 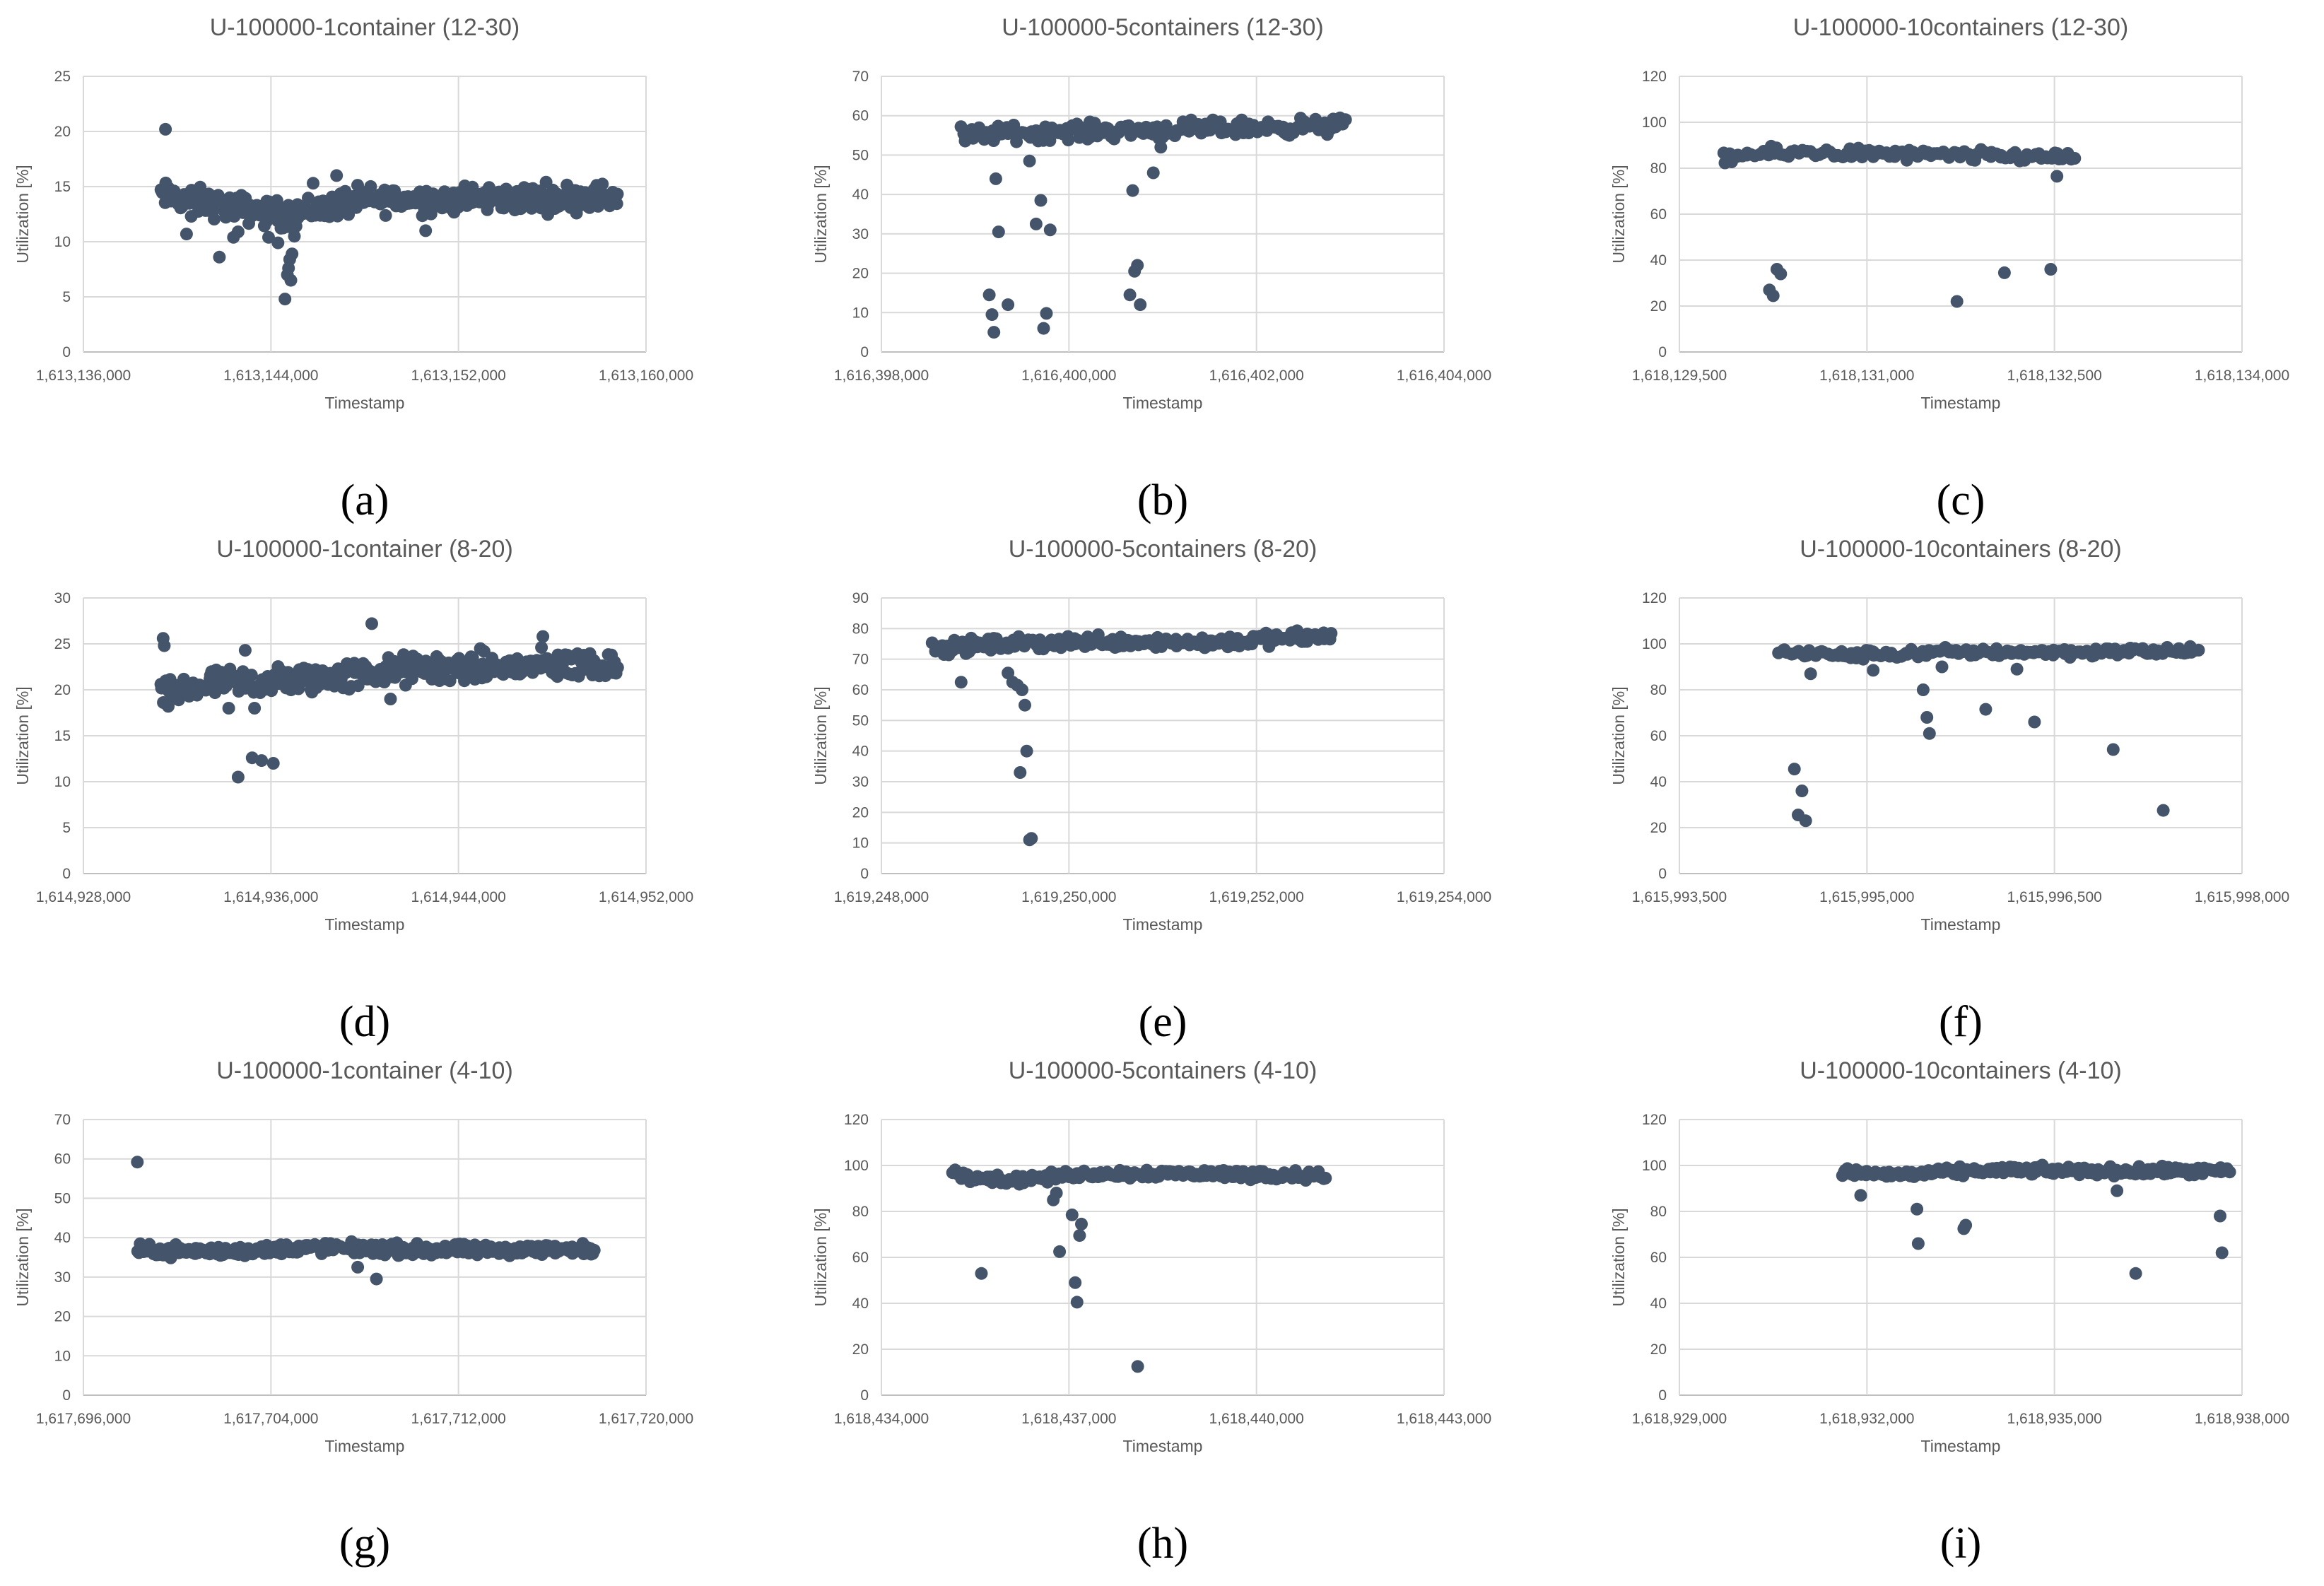 What do you see at coordinates (66, 828) in the screenshot?
I see `y-tick-label: 5` at bounding box center [66, 828].